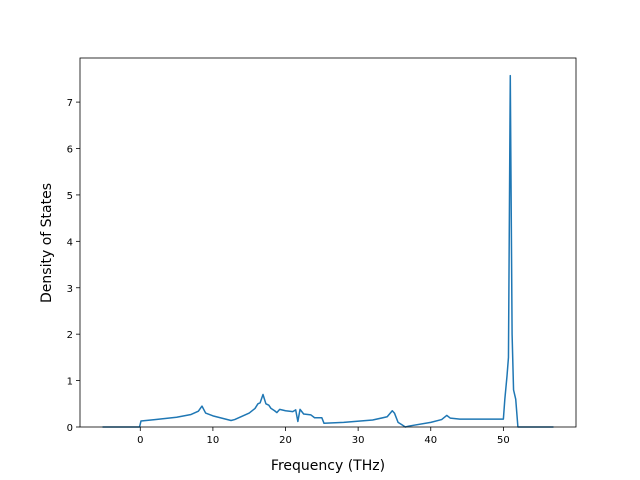  Describe the element at coordinates (70, 150) in the screenshot. I see `y-tick-label: 6` at that location.